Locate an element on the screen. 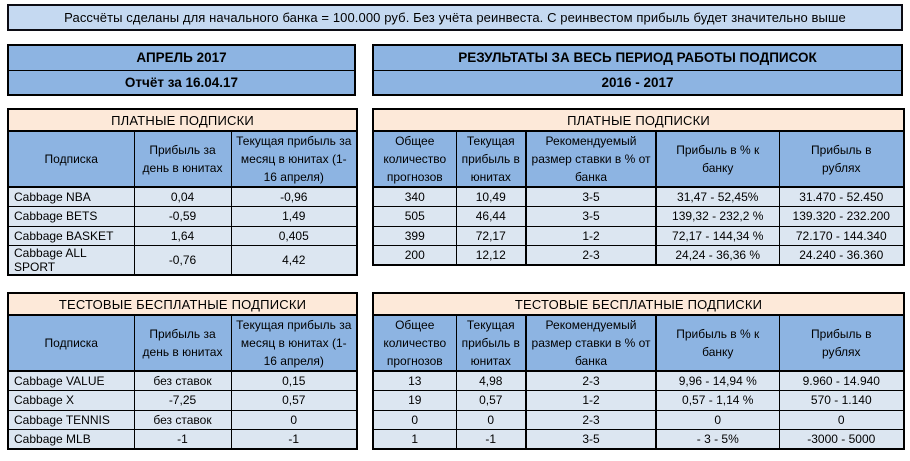  table-row: 13 4,98 2-3 9,96 - 14,94 % 9.960 - 14.940 is located at coordinates (638, 380).